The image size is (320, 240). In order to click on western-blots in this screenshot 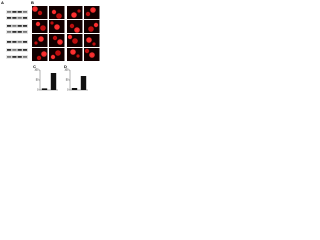, I will do `click(17, 34)`.